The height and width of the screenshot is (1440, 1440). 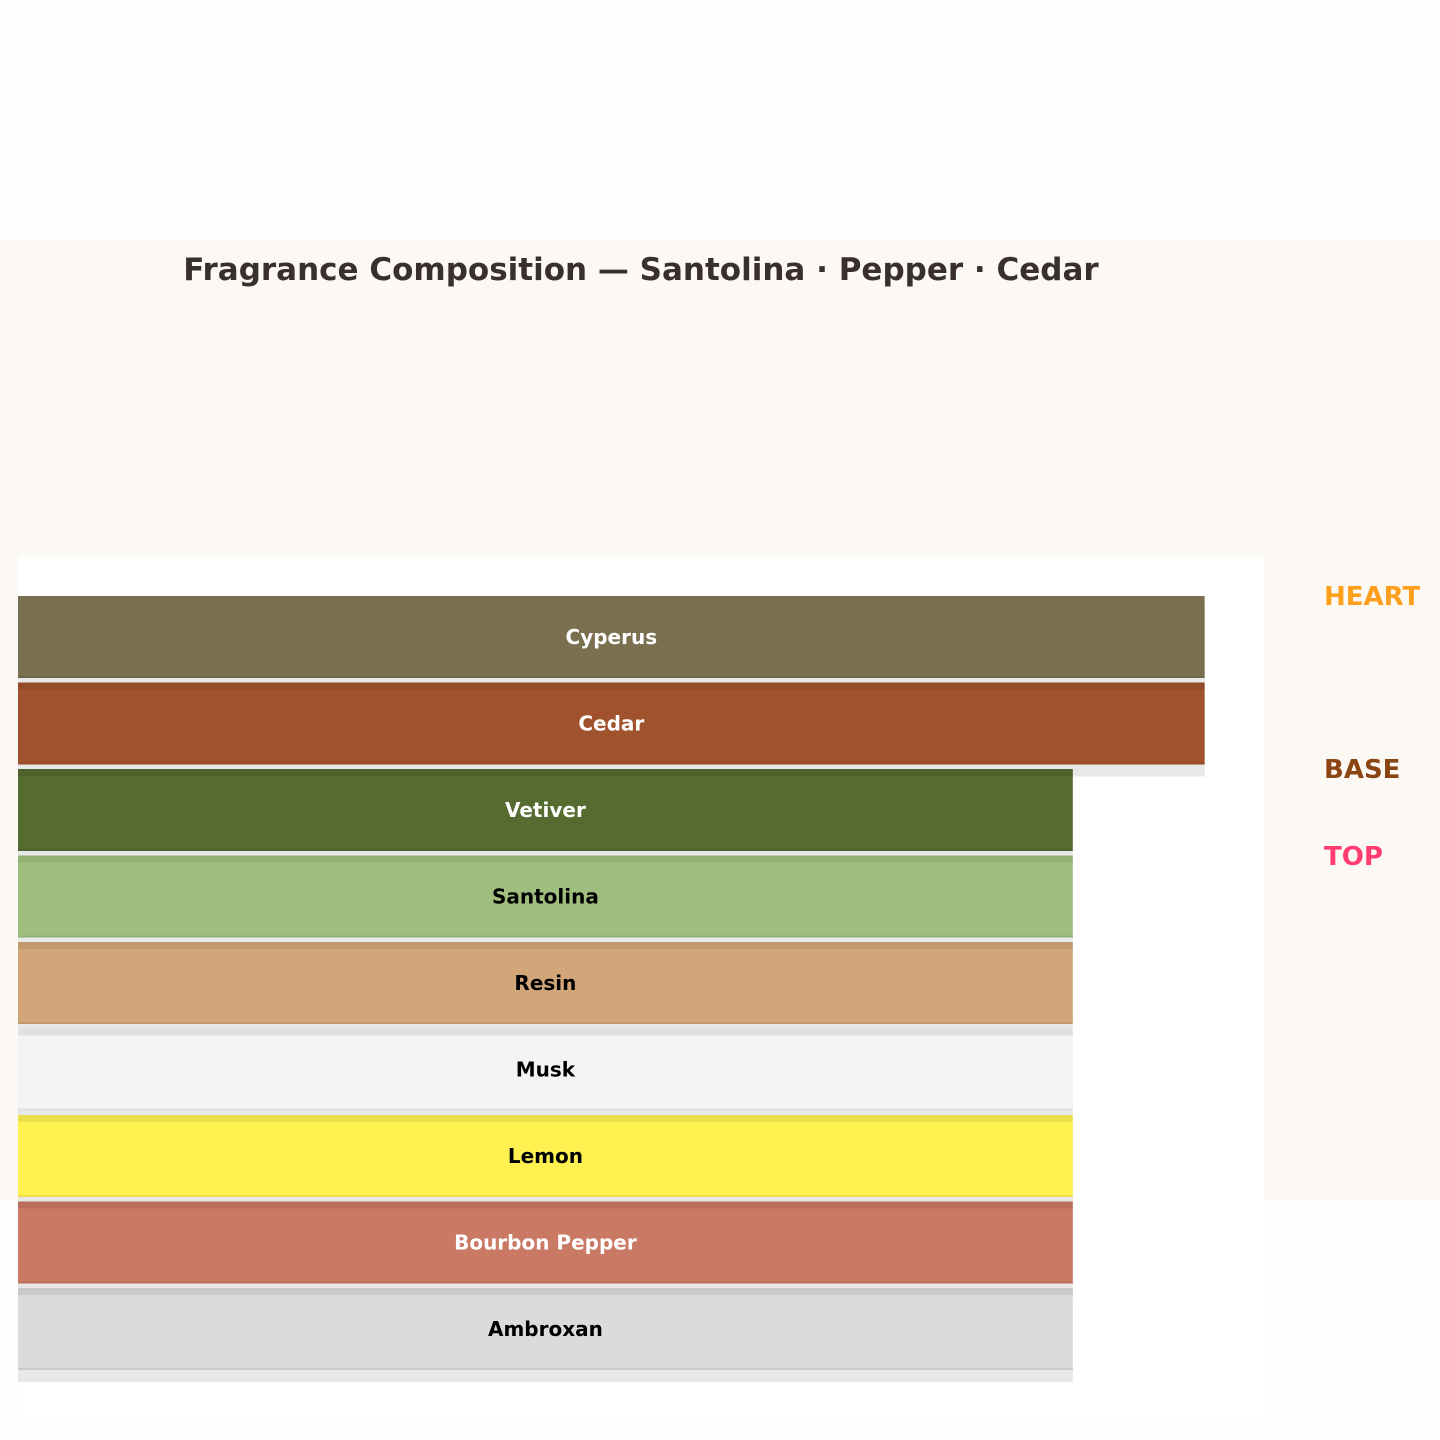 I want to click on bar-label: Musk, so click(x=546, y=1070).